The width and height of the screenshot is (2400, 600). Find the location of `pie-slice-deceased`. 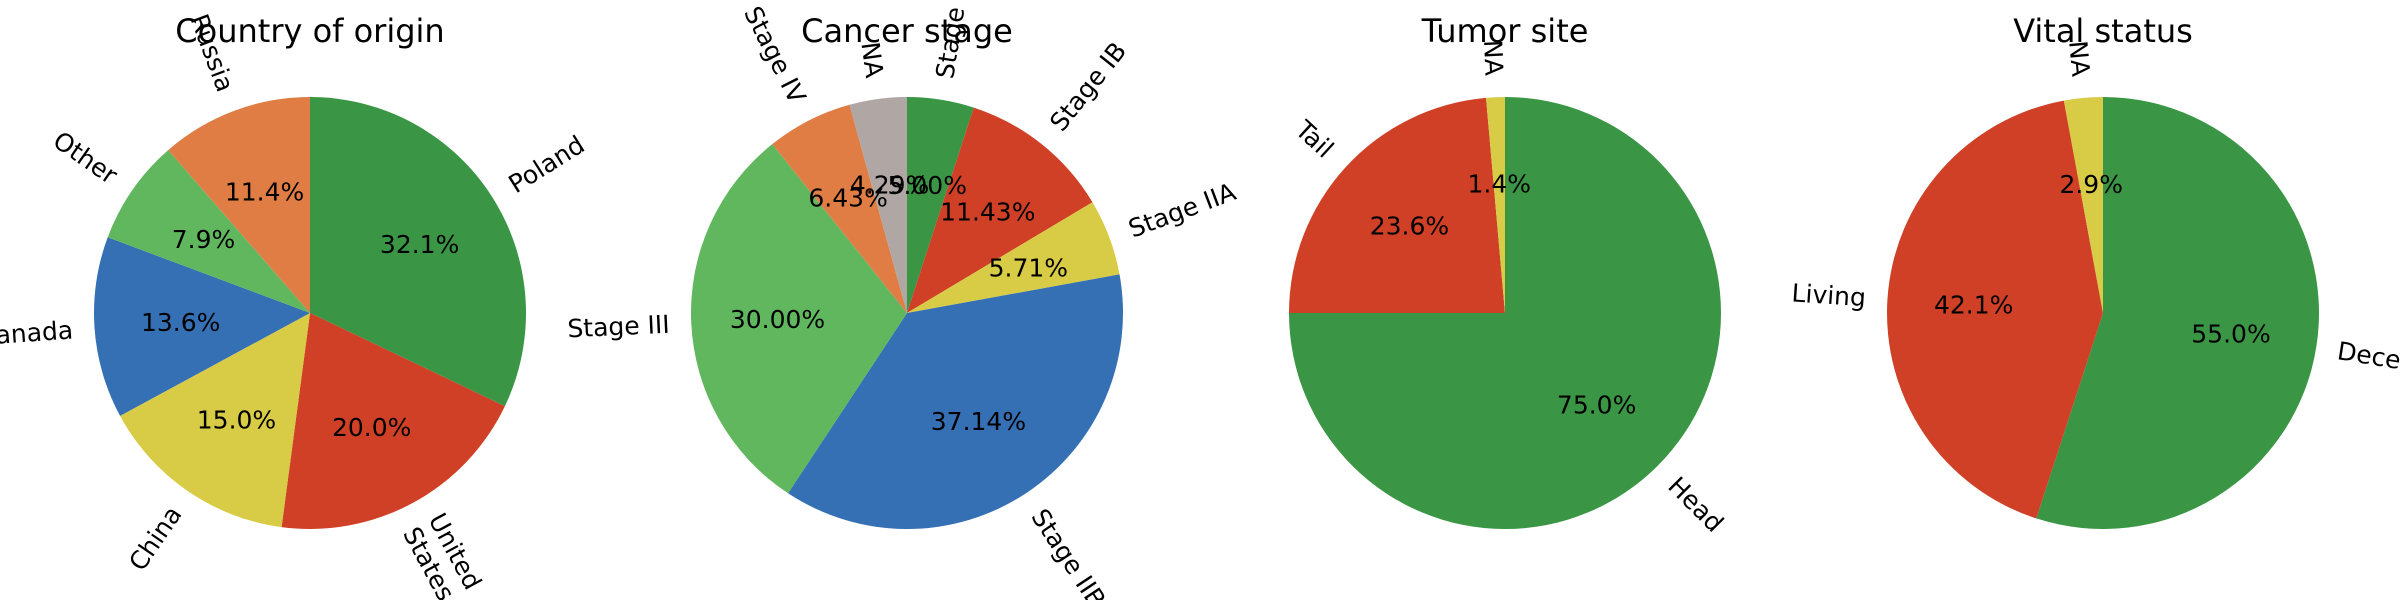

pie-slice-deceased is located at coordinates (2177, 313).